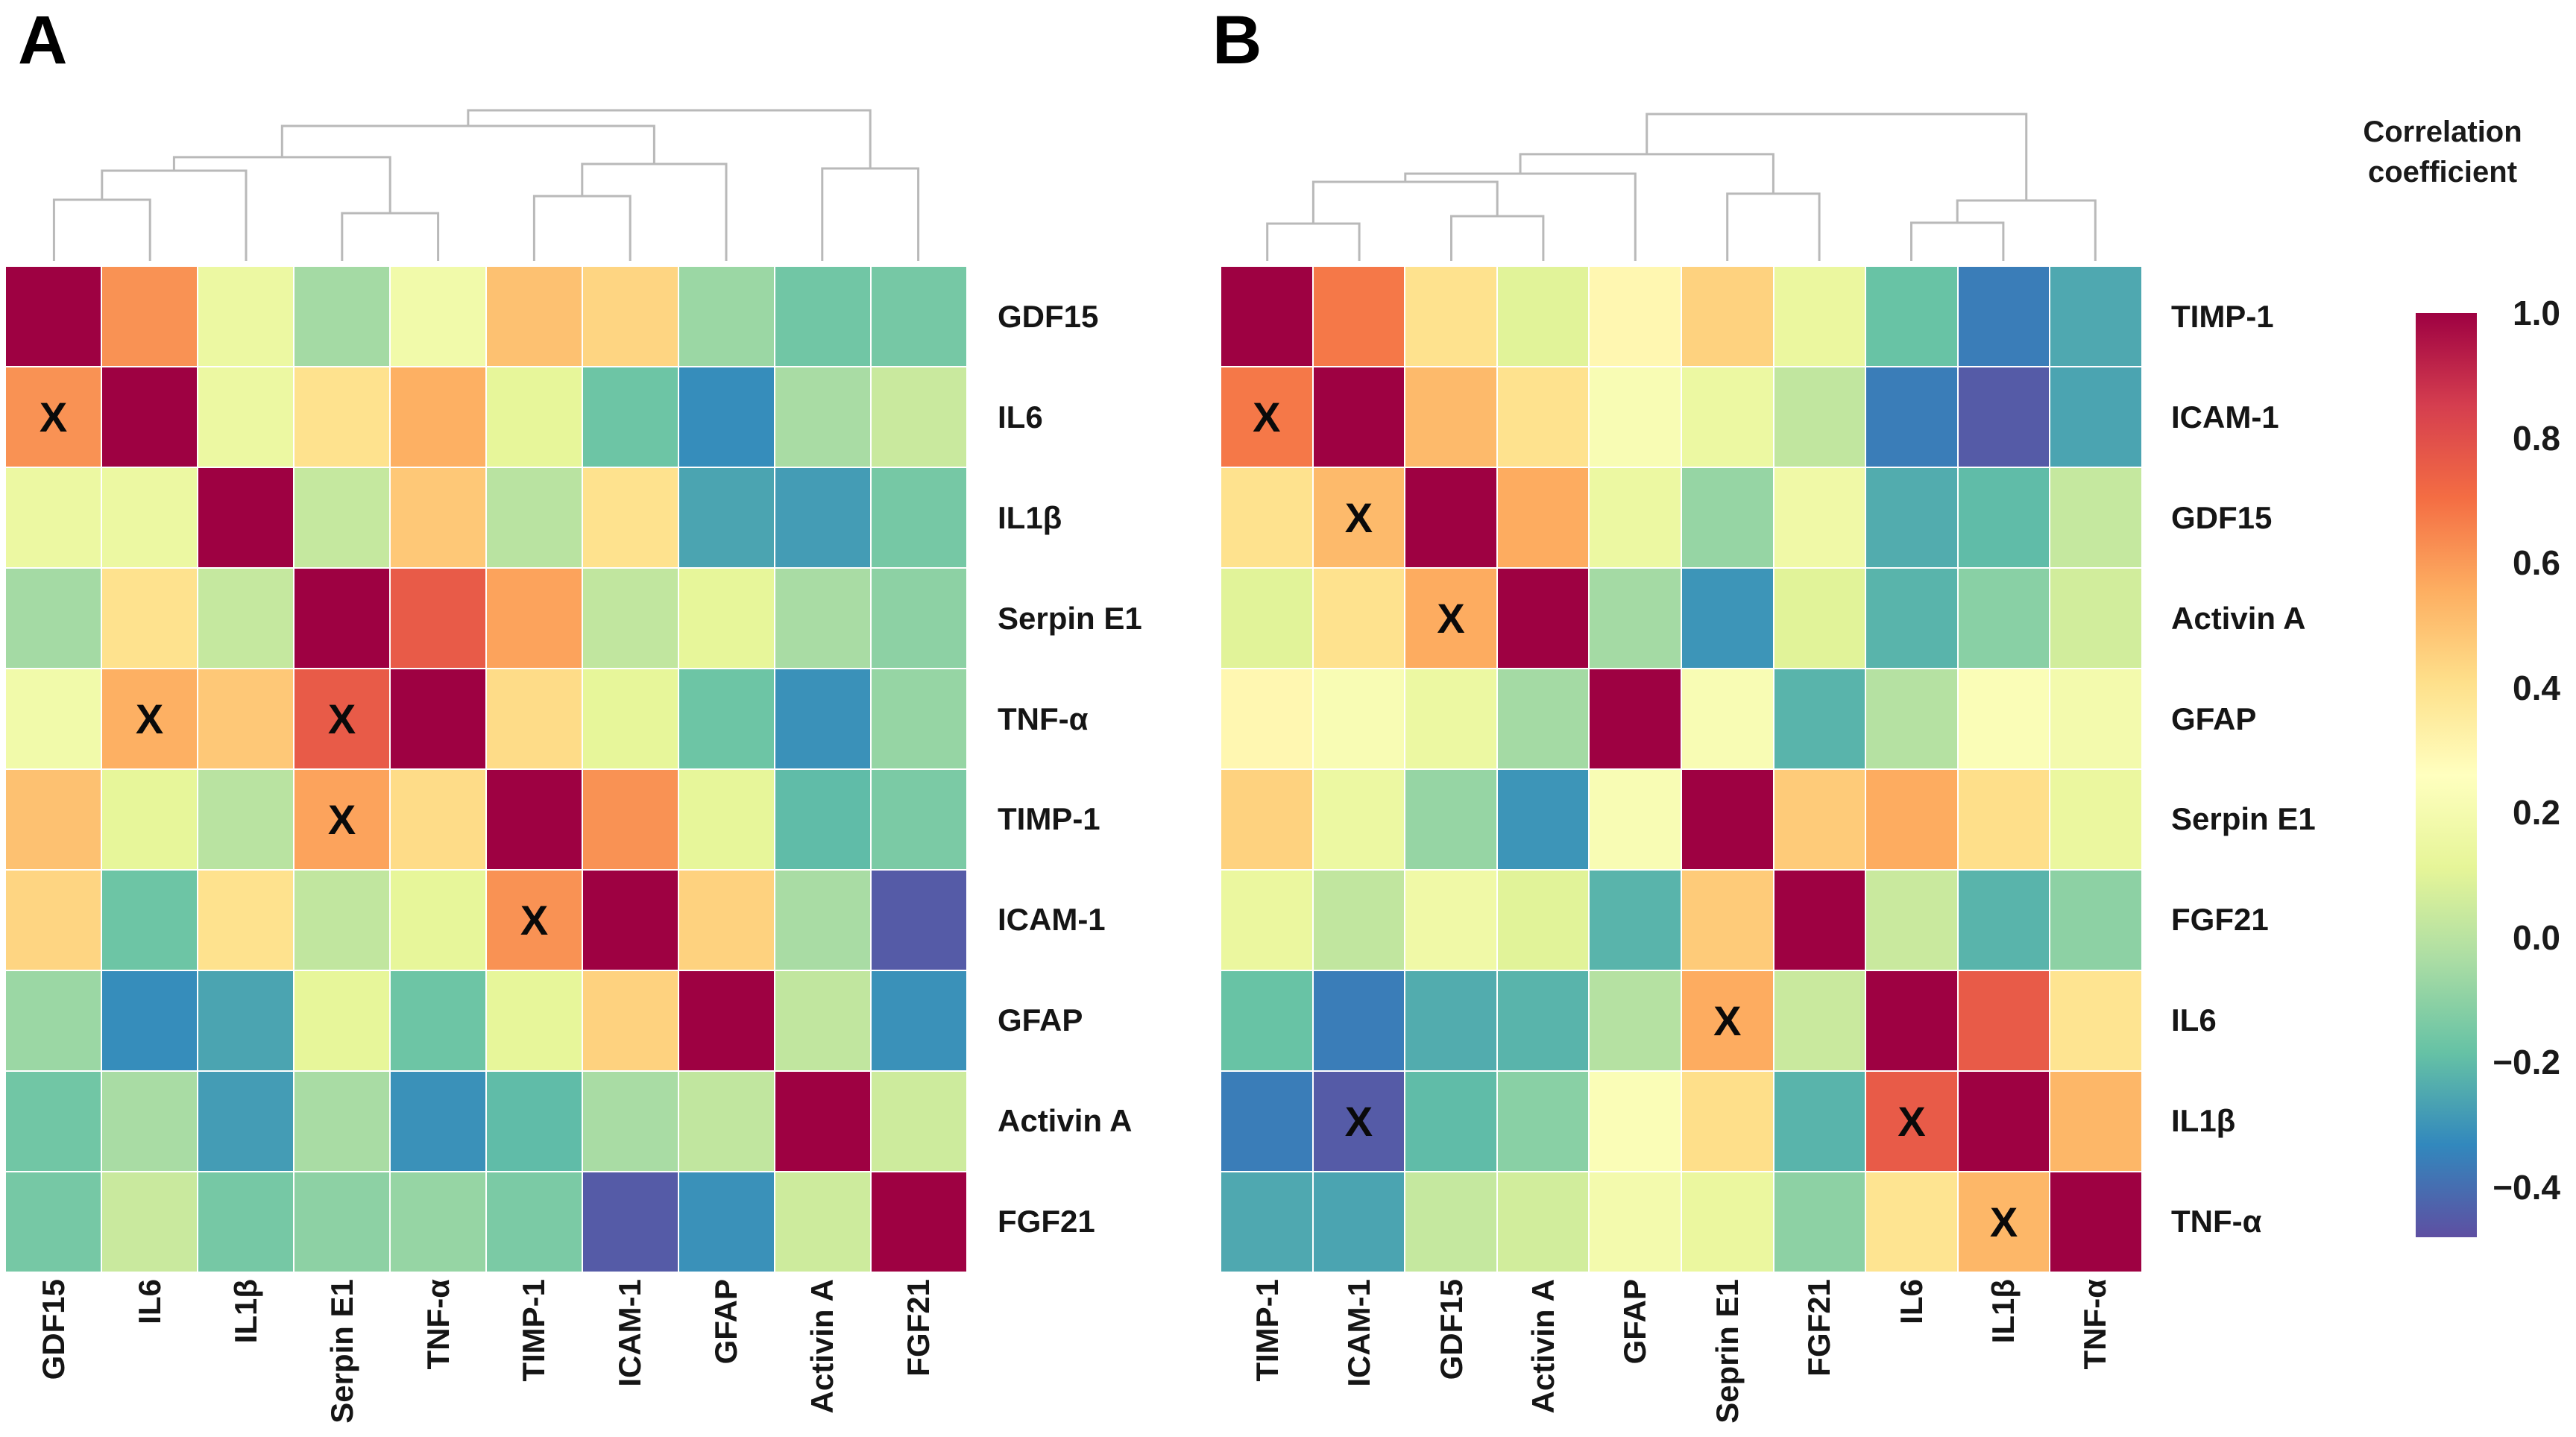 The image size is (2576, 1437). I want to click on col-label: GFAP, so click(725, 1322).